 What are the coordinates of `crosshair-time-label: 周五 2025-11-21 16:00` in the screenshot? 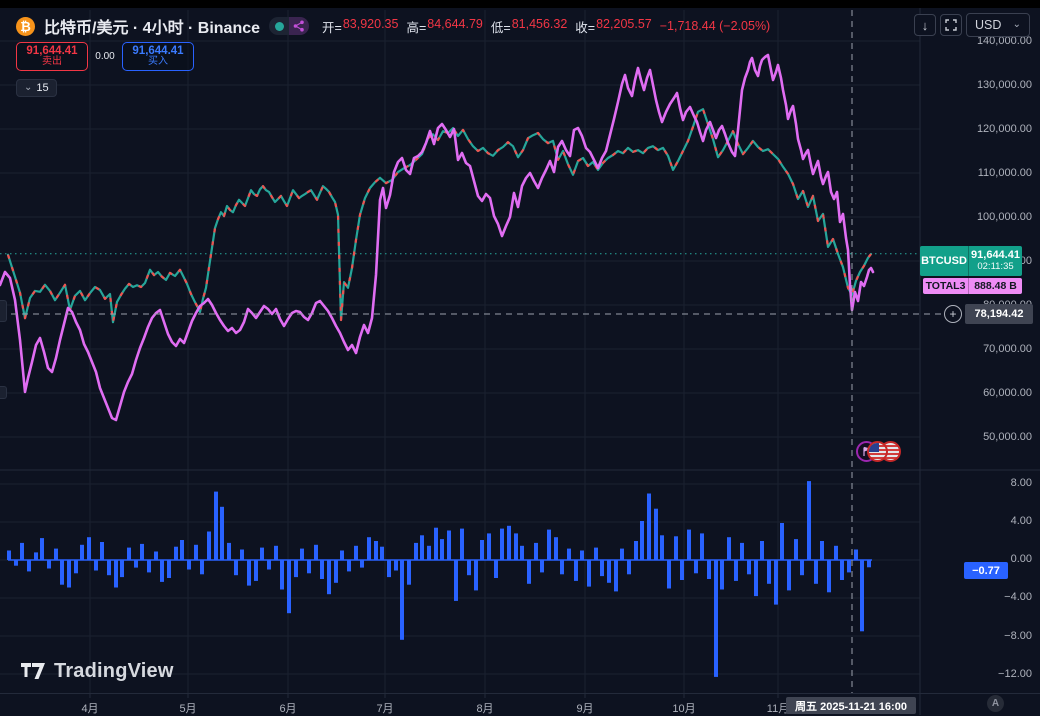 It's located at (851, 705).